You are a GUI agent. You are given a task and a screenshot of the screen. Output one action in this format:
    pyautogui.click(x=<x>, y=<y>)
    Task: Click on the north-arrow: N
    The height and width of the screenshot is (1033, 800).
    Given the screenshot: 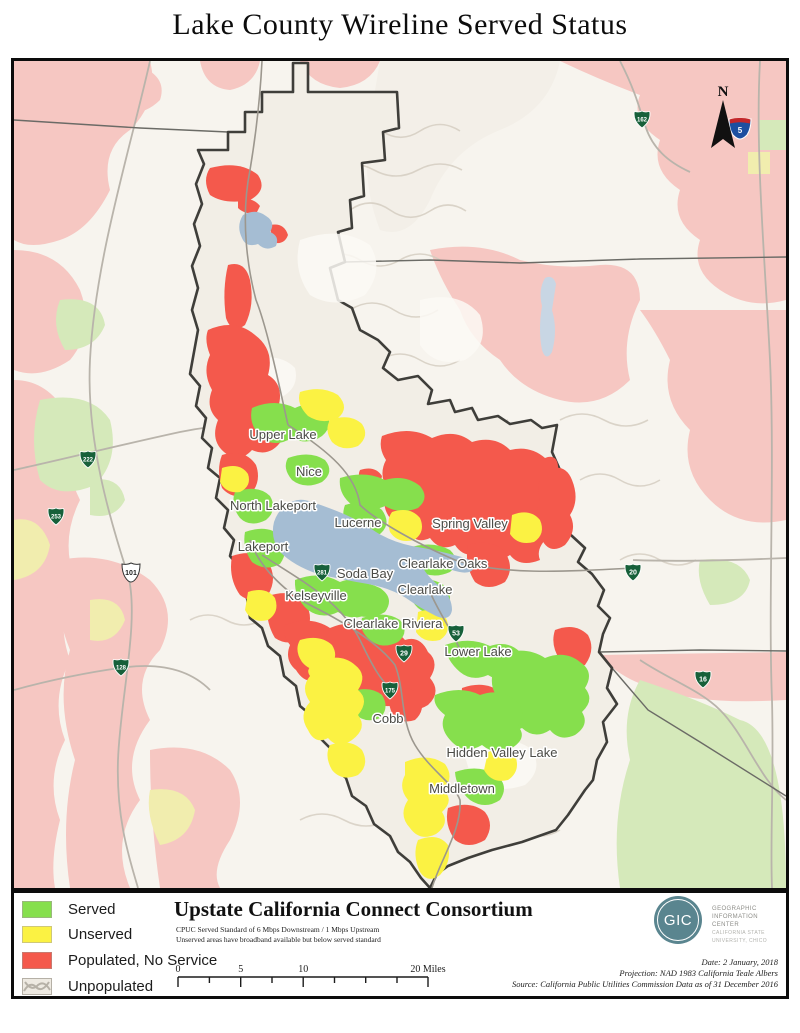 What is the action you would take?
    pyautogui.click(x=723, y=116)
    